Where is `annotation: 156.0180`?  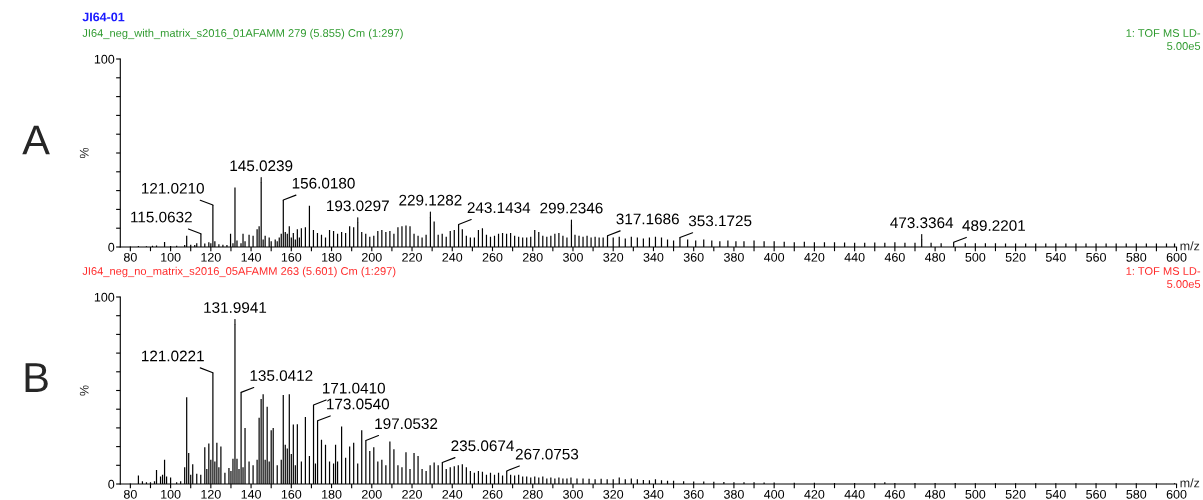 annotation: 156.0180 is located at coordinates (323, 183).